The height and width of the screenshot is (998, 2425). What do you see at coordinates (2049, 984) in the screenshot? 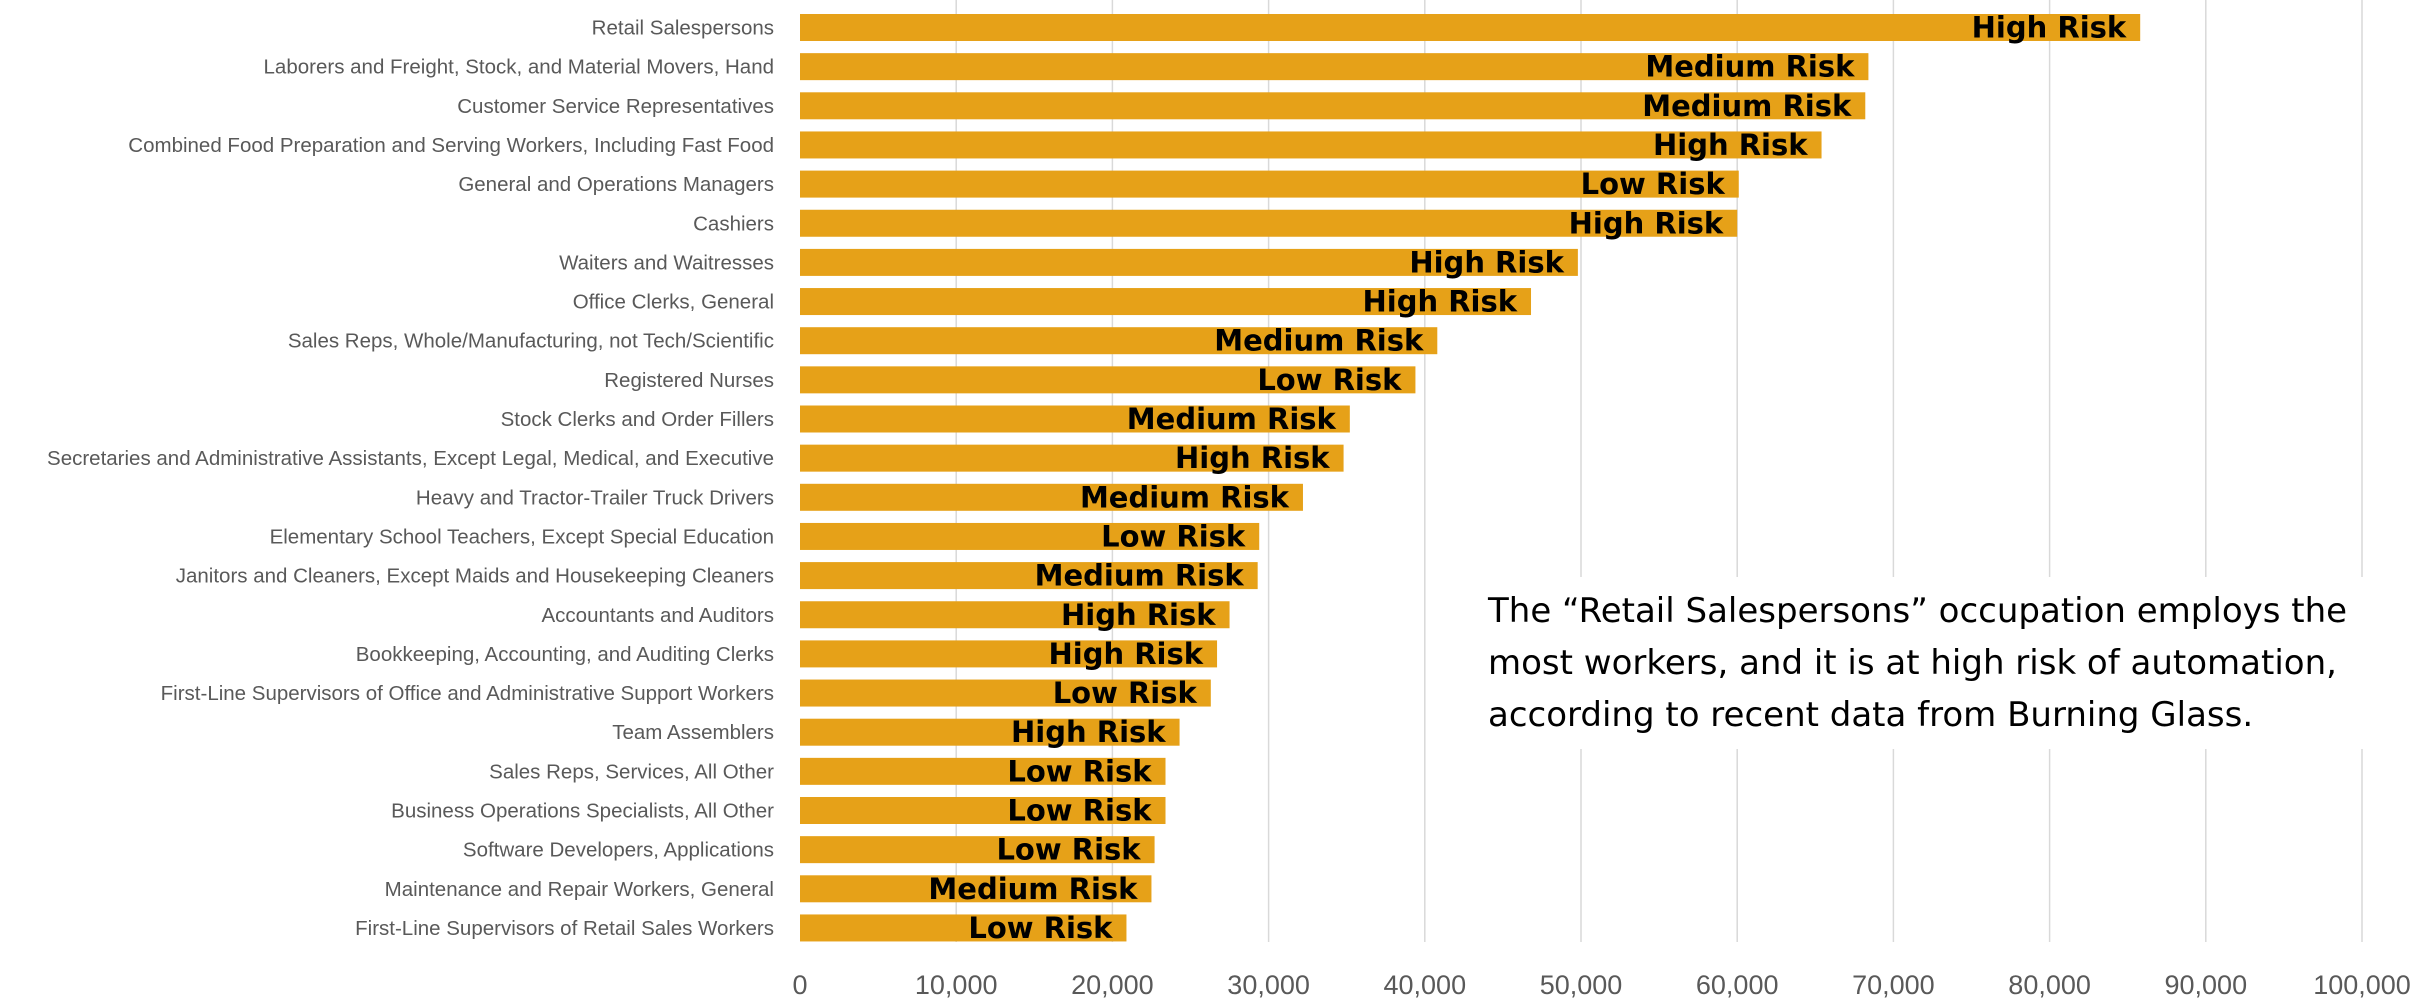
I see `x-tick-label: 80,000` at bounding box center [2049, 984].